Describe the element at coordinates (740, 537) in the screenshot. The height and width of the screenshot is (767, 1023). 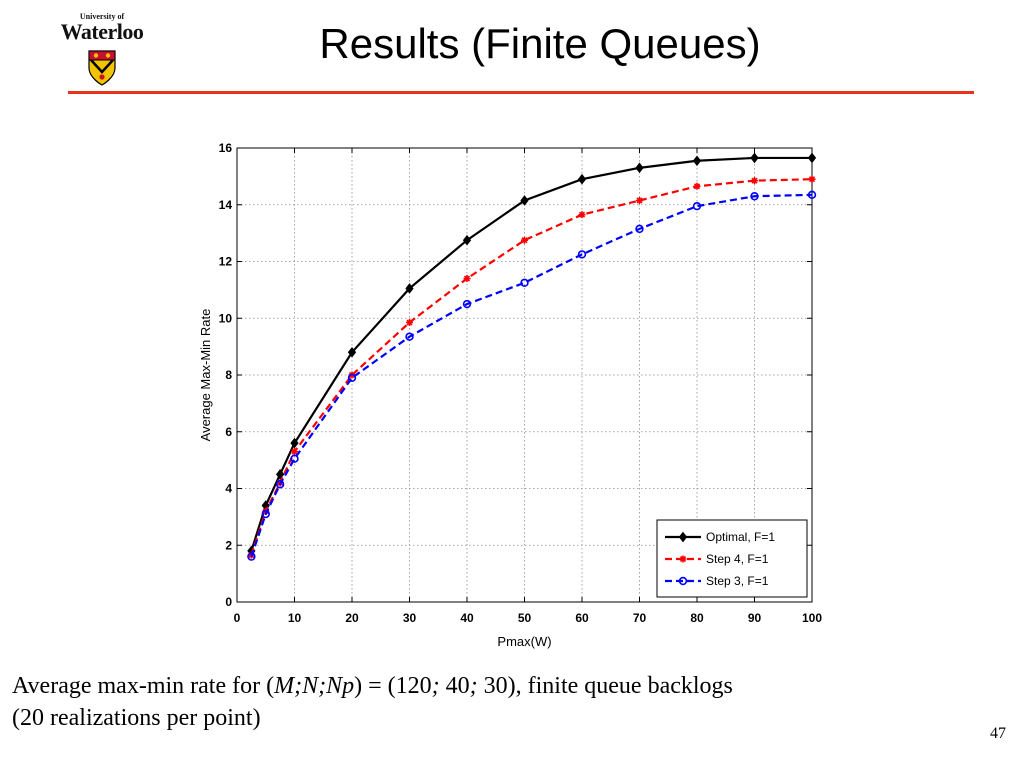
I see `legend-label-0: Optimal, F=1` at that location.